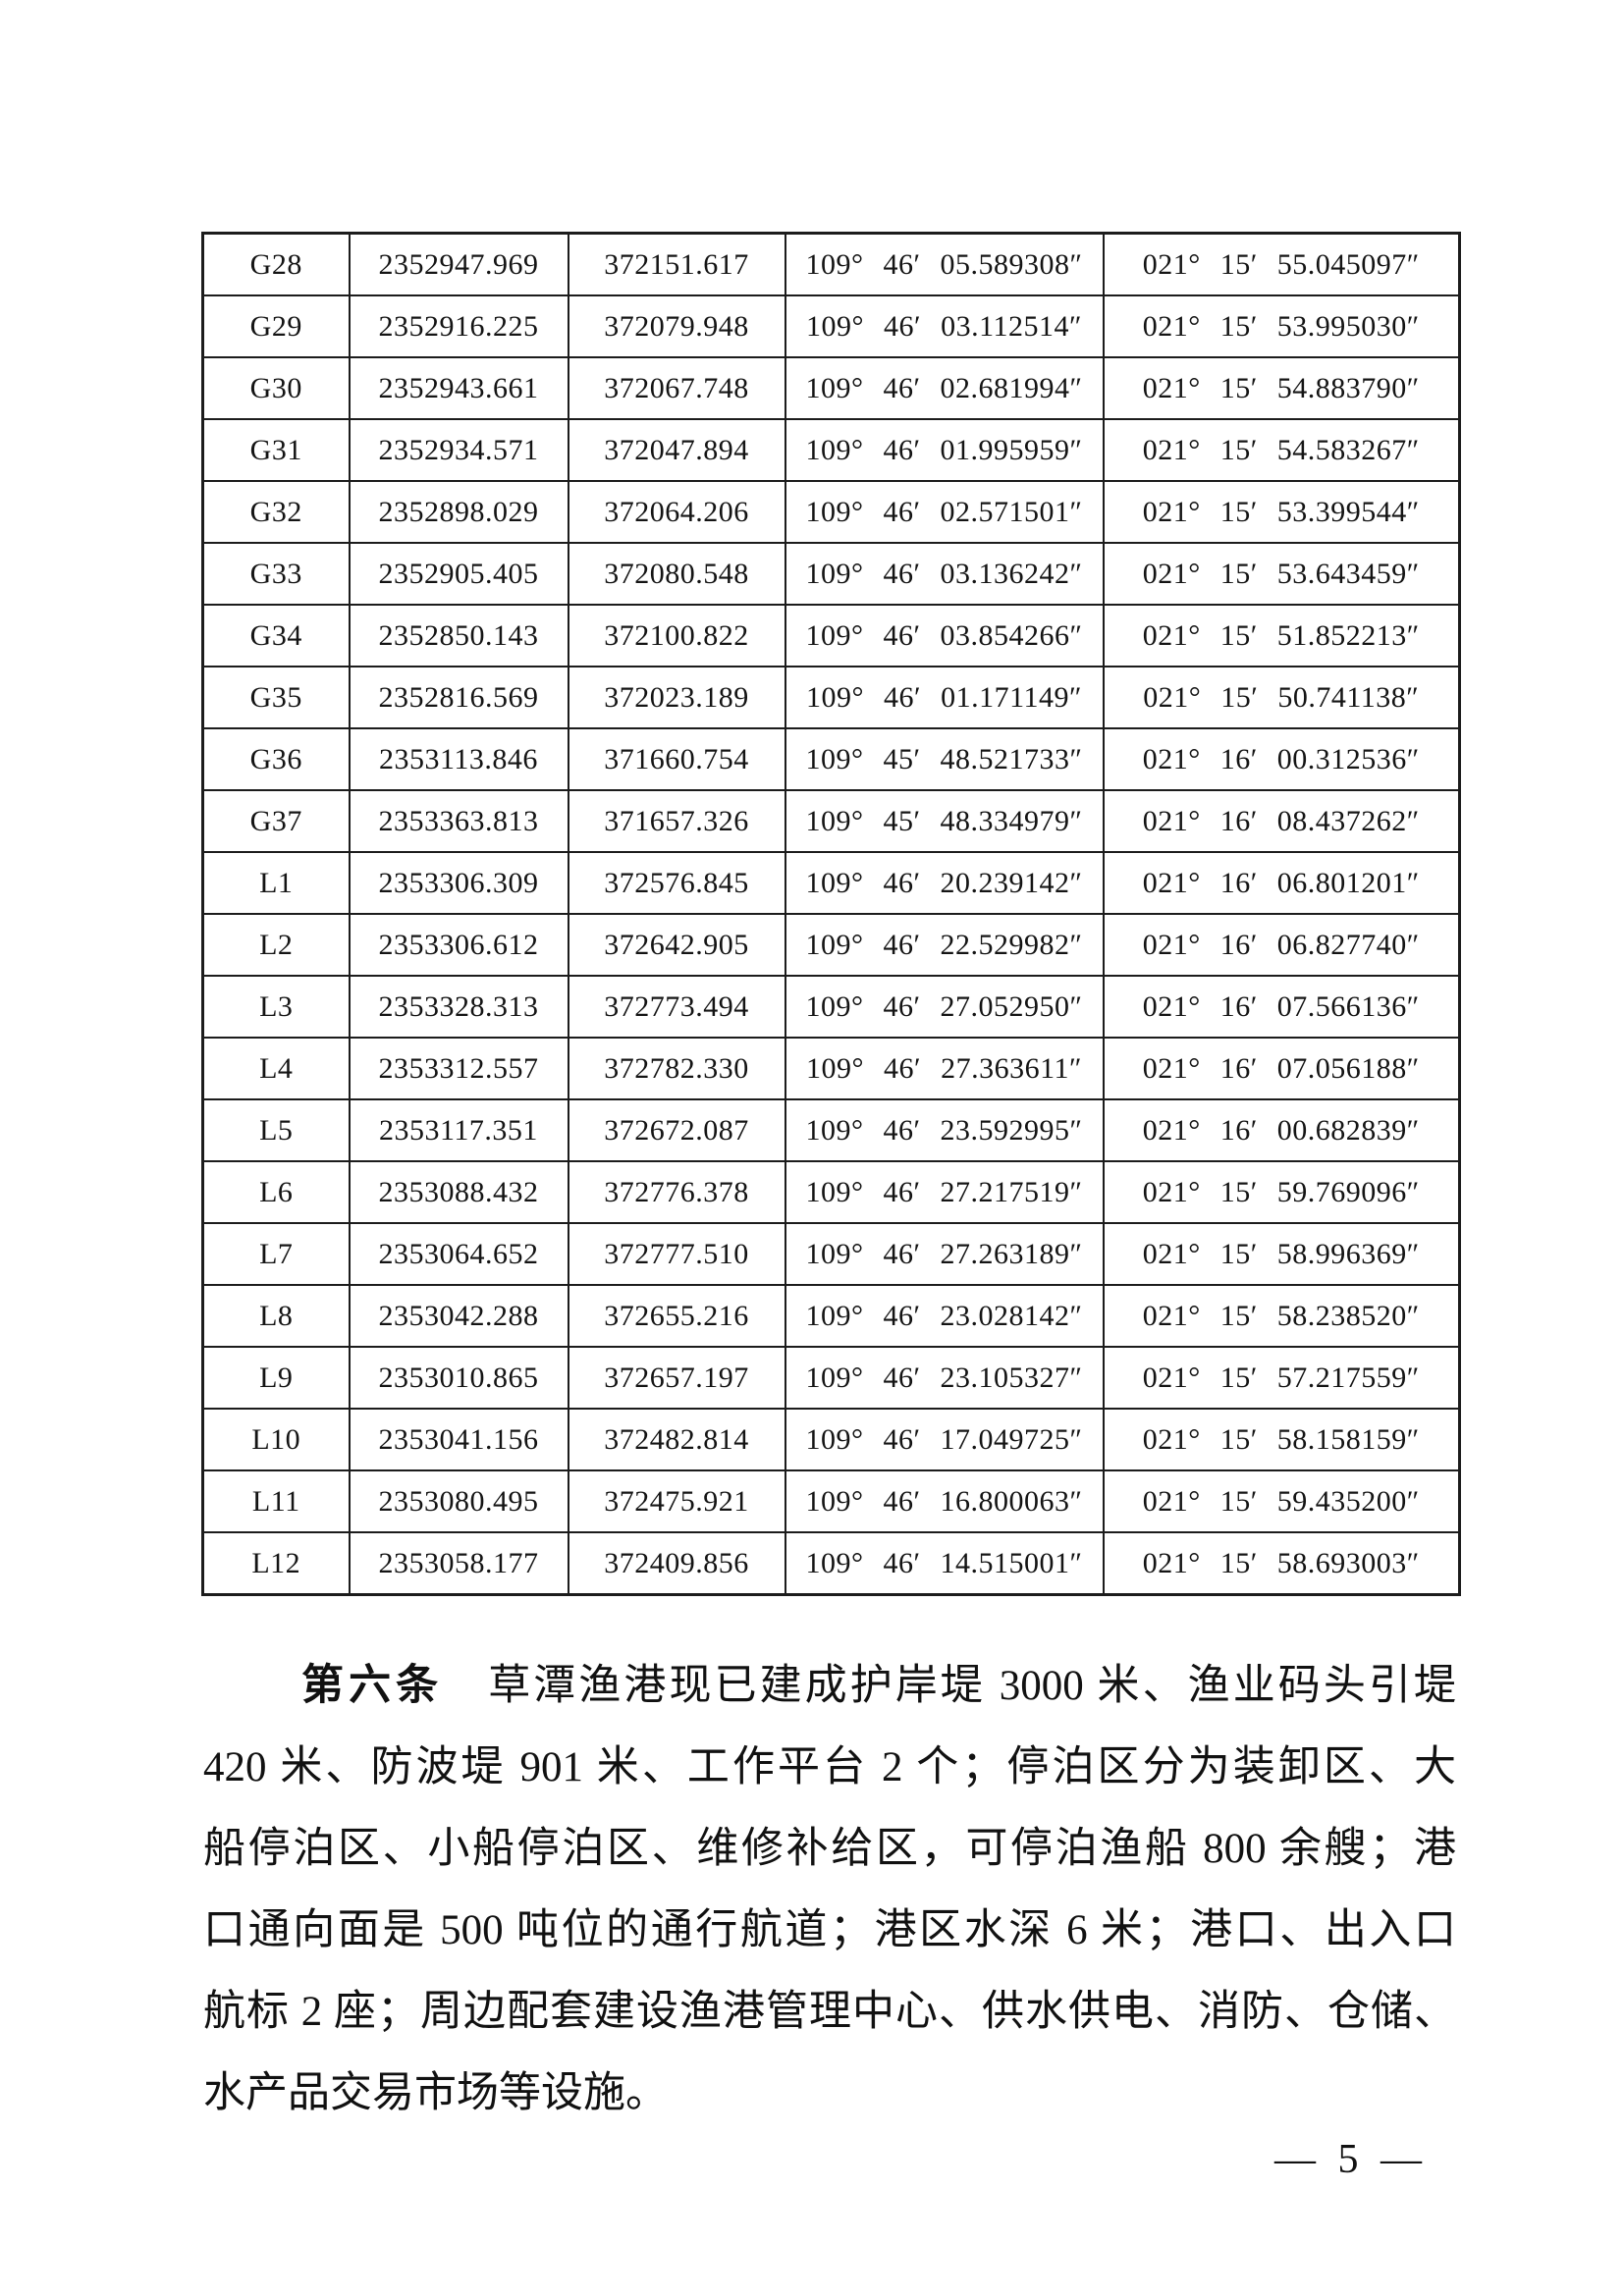 This screenshot has height=2296, width=1624. Describe the element at coordinates (944, 512) in the screenshot. I see `cell-lon: 109° 46′ 02.571501″` at that location.